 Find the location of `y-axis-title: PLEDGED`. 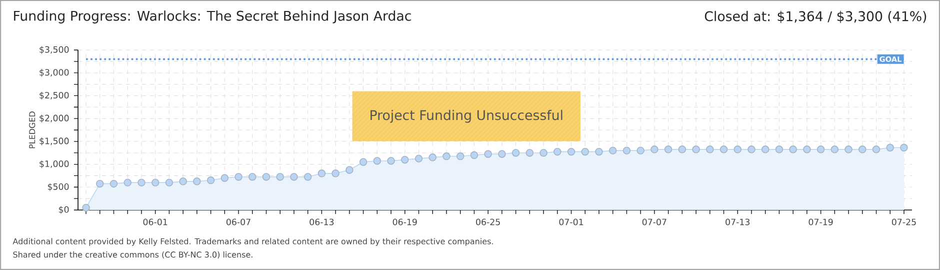

y-axis-title: PLEDGED is located at coordinates (32, 130).